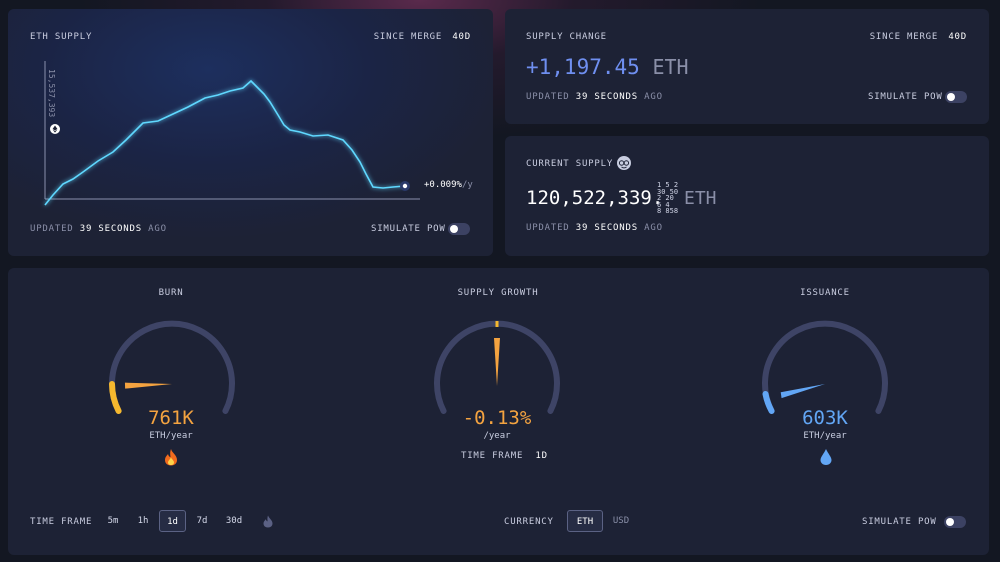 The image size is (1000, 562). What do you see at coordinates (825, 293) in the screenshot?
I see `issuance-title: ISSUANCE` at bounding box center [825, 293].